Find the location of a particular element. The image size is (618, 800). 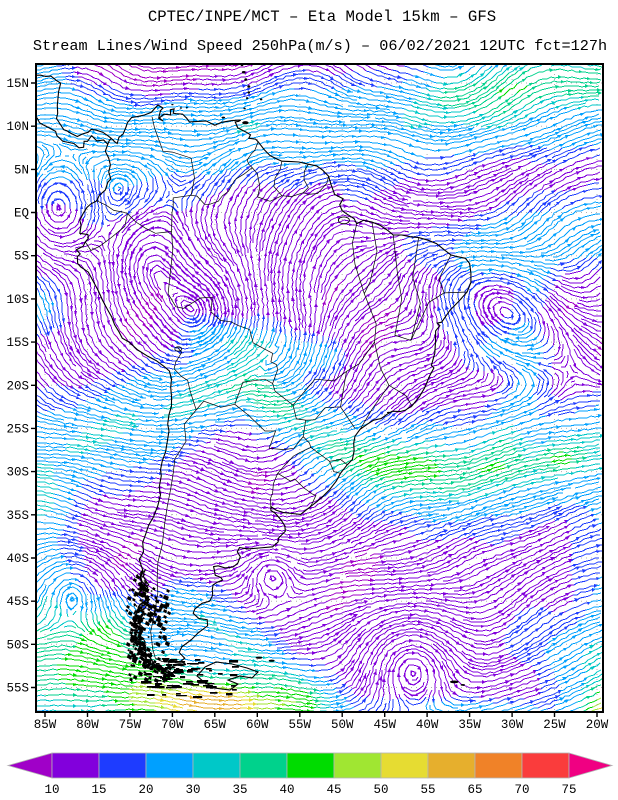

svg-text: 40W is located at coordinates (427, 725).